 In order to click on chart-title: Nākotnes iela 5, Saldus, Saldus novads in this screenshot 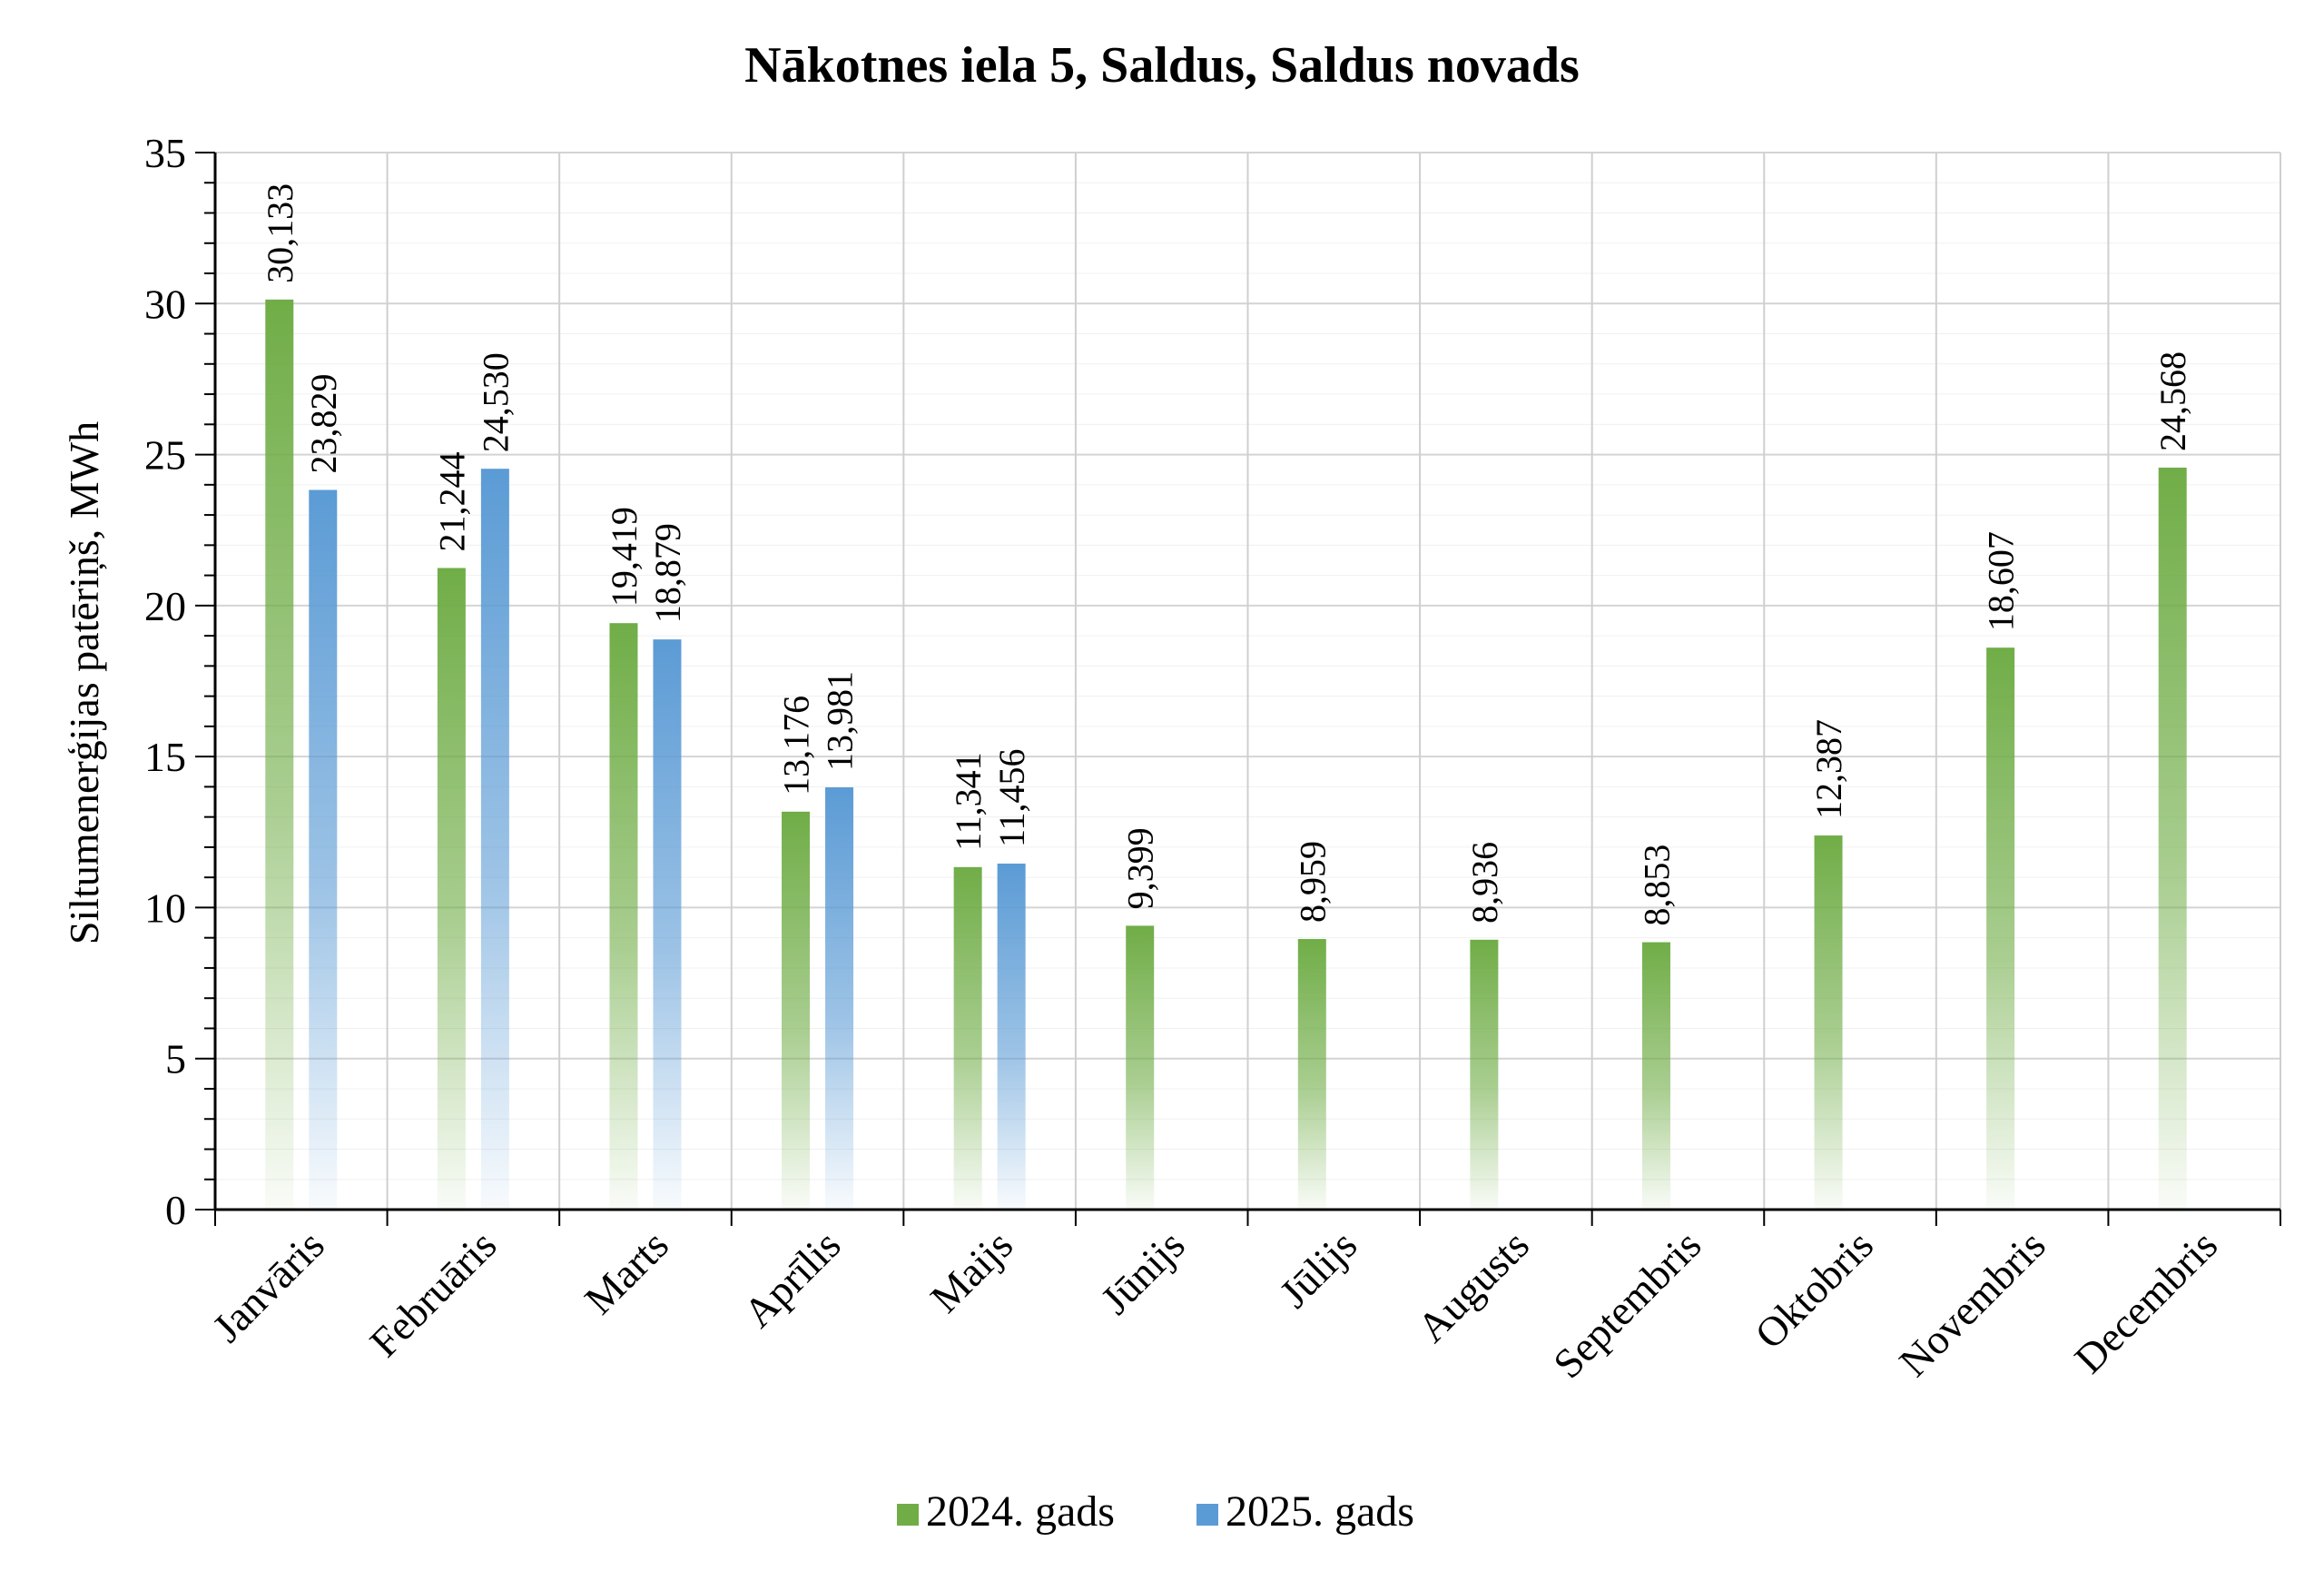, I will do `click(1162, 66)`.